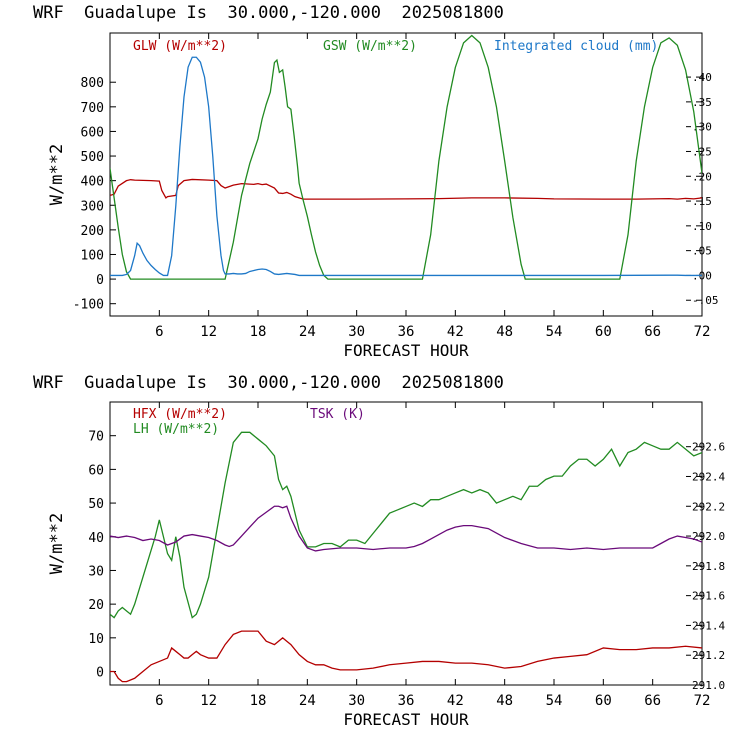 The height and width of the screenshot is (745, 740). I want to click on y-left-tick-label: 400, so click(92, 182).